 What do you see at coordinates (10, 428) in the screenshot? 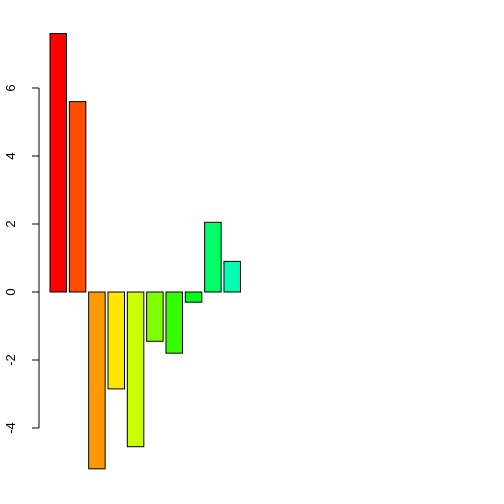
I see `y-tick-label: -4` at bounding box center [10, 428].